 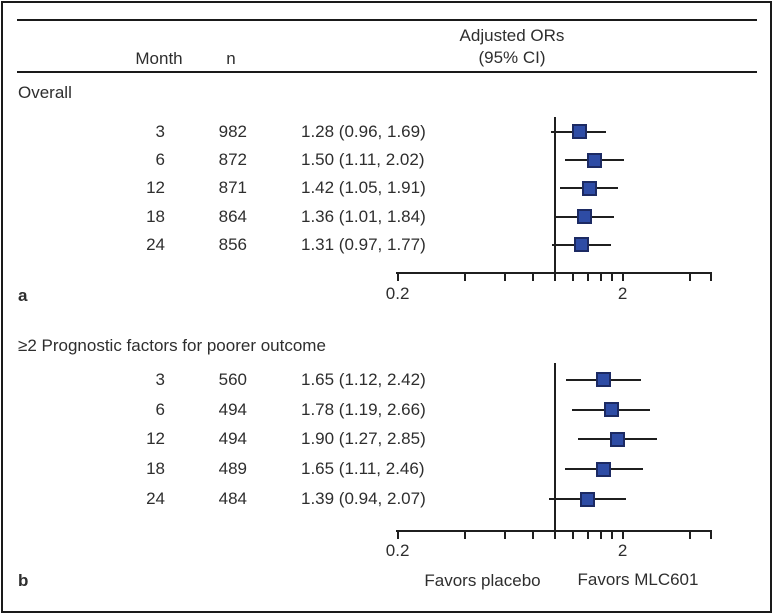 I want to click on n-cell: 872, so click(x=232, y=159).